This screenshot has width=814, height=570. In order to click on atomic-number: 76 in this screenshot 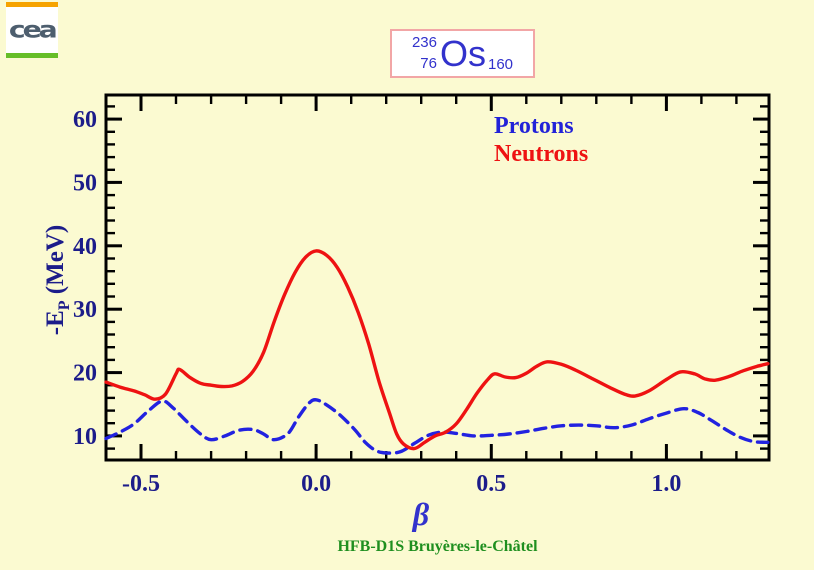, I will do `click(428, 63)`.